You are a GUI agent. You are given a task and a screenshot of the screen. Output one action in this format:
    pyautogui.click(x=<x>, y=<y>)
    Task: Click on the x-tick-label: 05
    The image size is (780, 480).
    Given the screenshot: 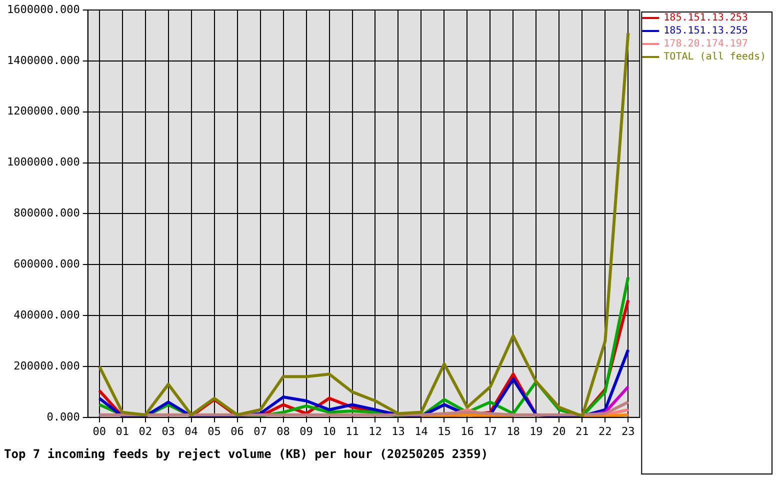 What is the action you would take?
    pyautogui.click(x=214, y=431)
    